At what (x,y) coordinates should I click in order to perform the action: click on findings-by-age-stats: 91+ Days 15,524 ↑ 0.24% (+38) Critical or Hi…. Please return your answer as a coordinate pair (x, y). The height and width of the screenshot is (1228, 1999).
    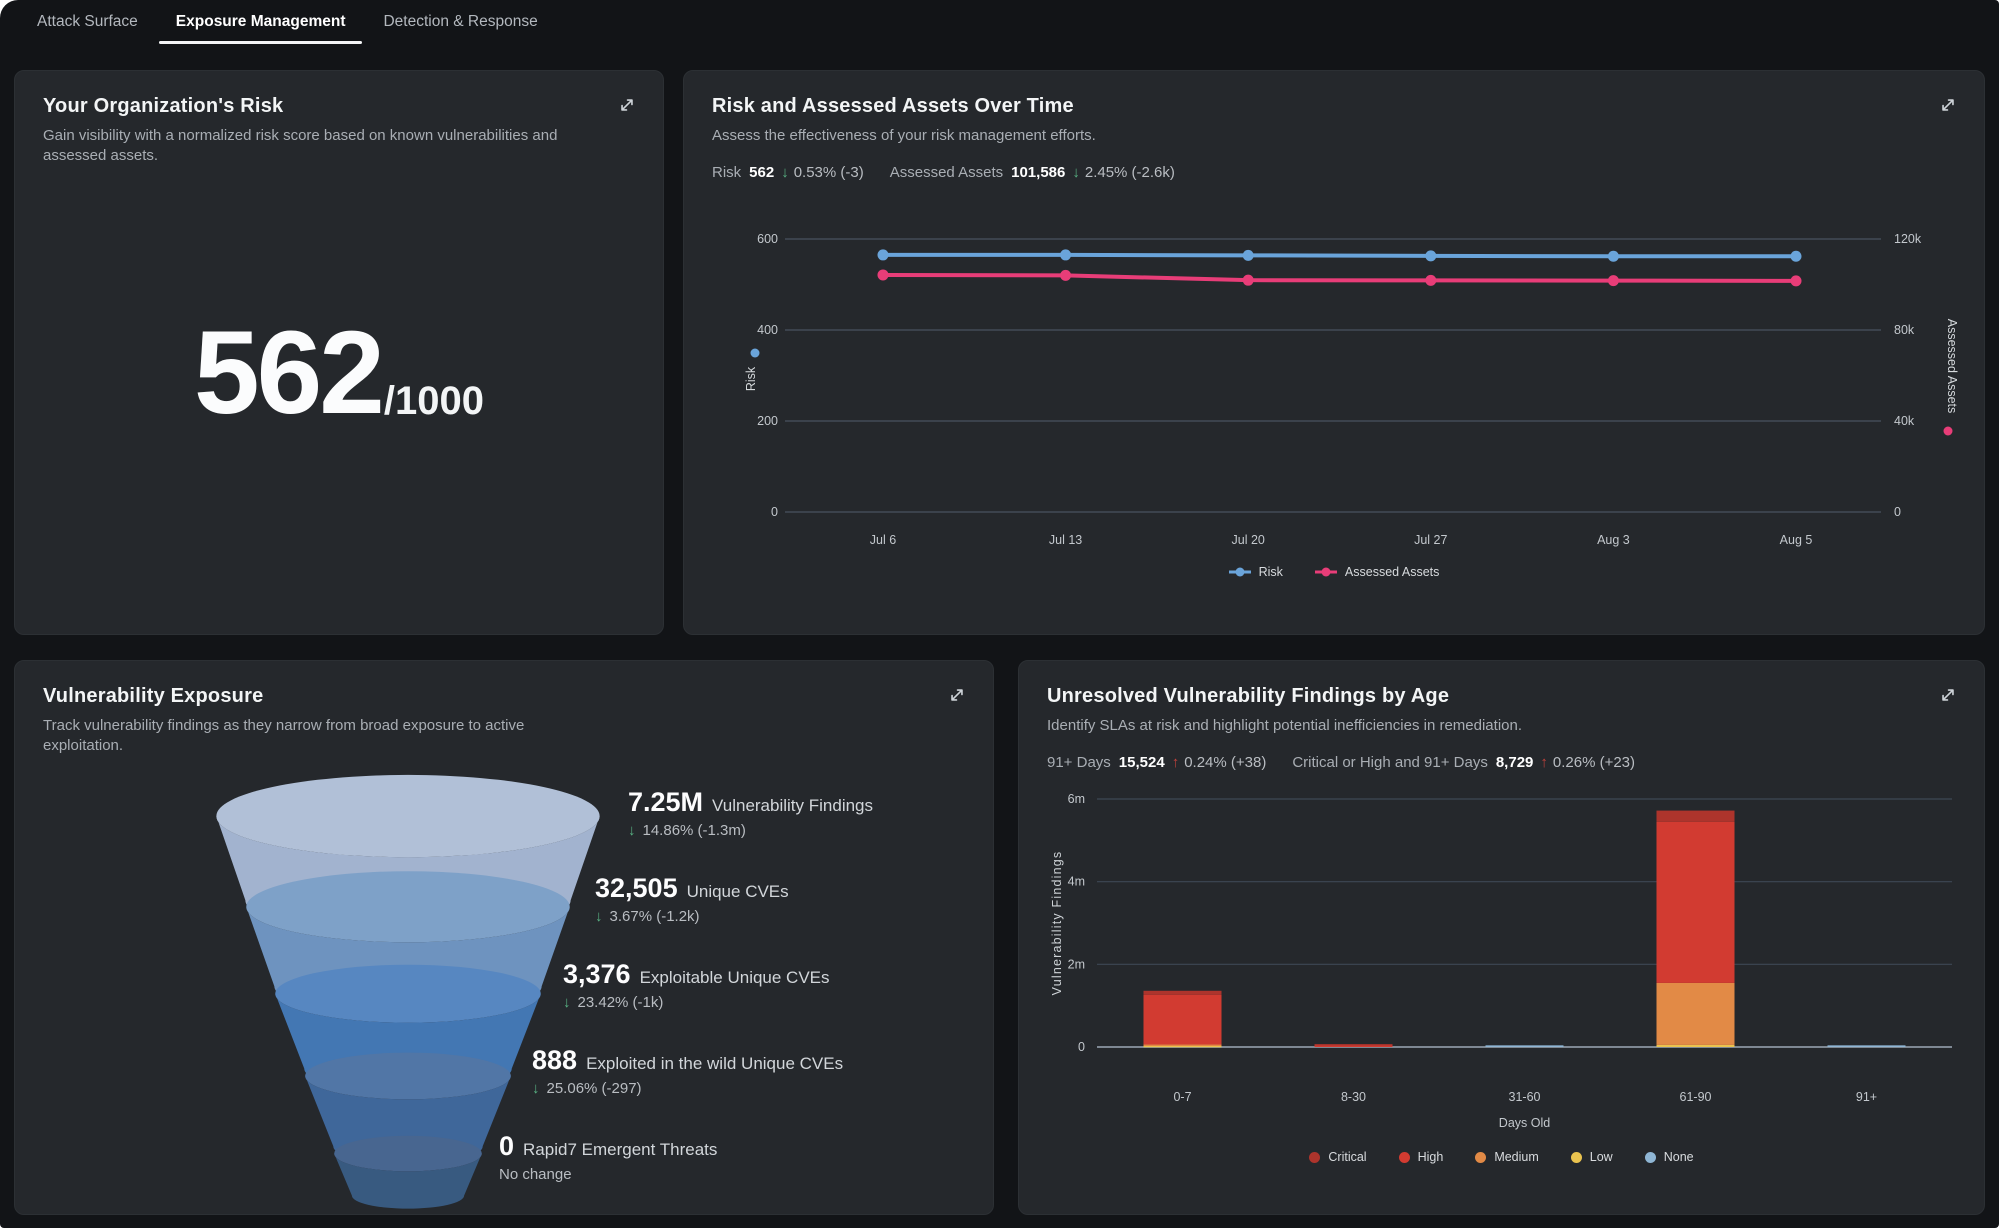
    Looking at the image, I should click on (1501, 762).